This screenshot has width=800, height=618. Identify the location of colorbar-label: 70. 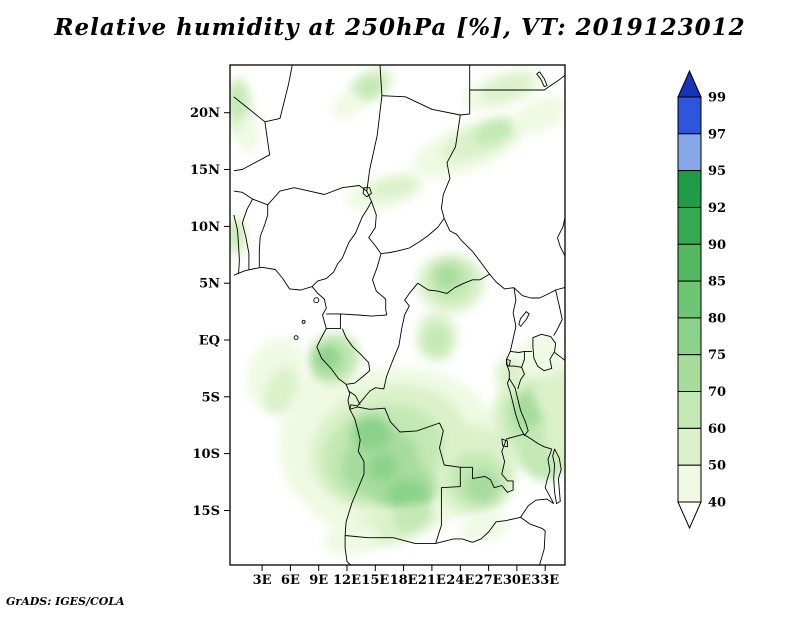
(717, 392).